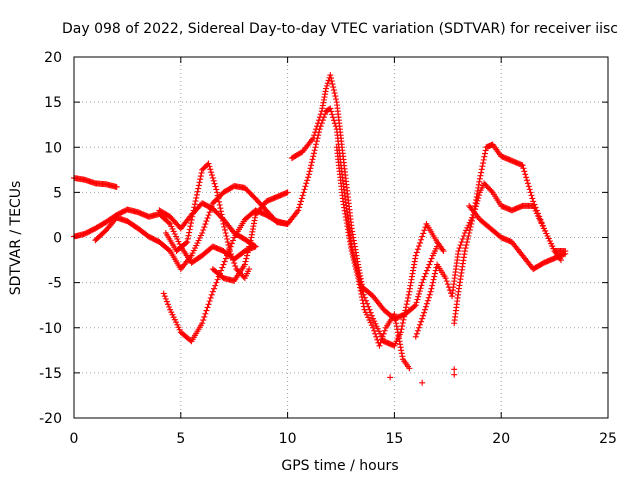 The image size is (640, 480). What do you see at coordinates (288, 439) in the screenshot?
I see `x-tick-label: 10` at bounding box center [288, 439].